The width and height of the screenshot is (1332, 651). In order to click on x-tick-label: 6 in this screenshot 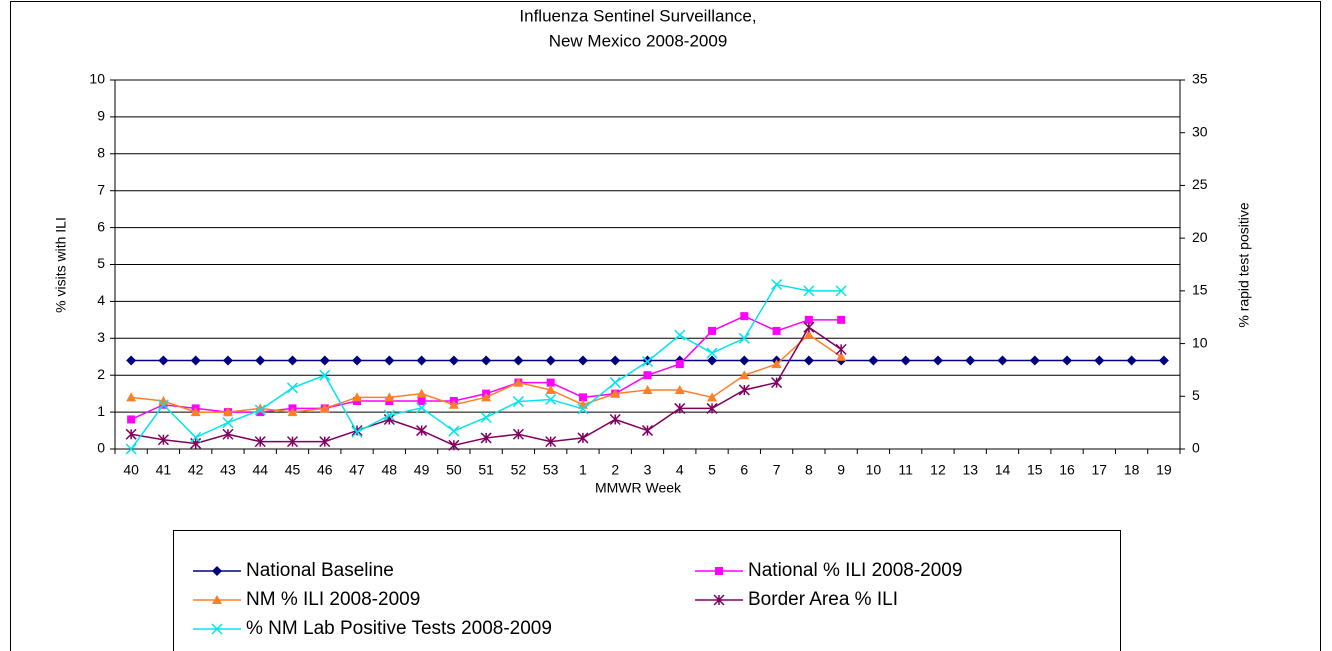, I will do `click(744, 470)`.